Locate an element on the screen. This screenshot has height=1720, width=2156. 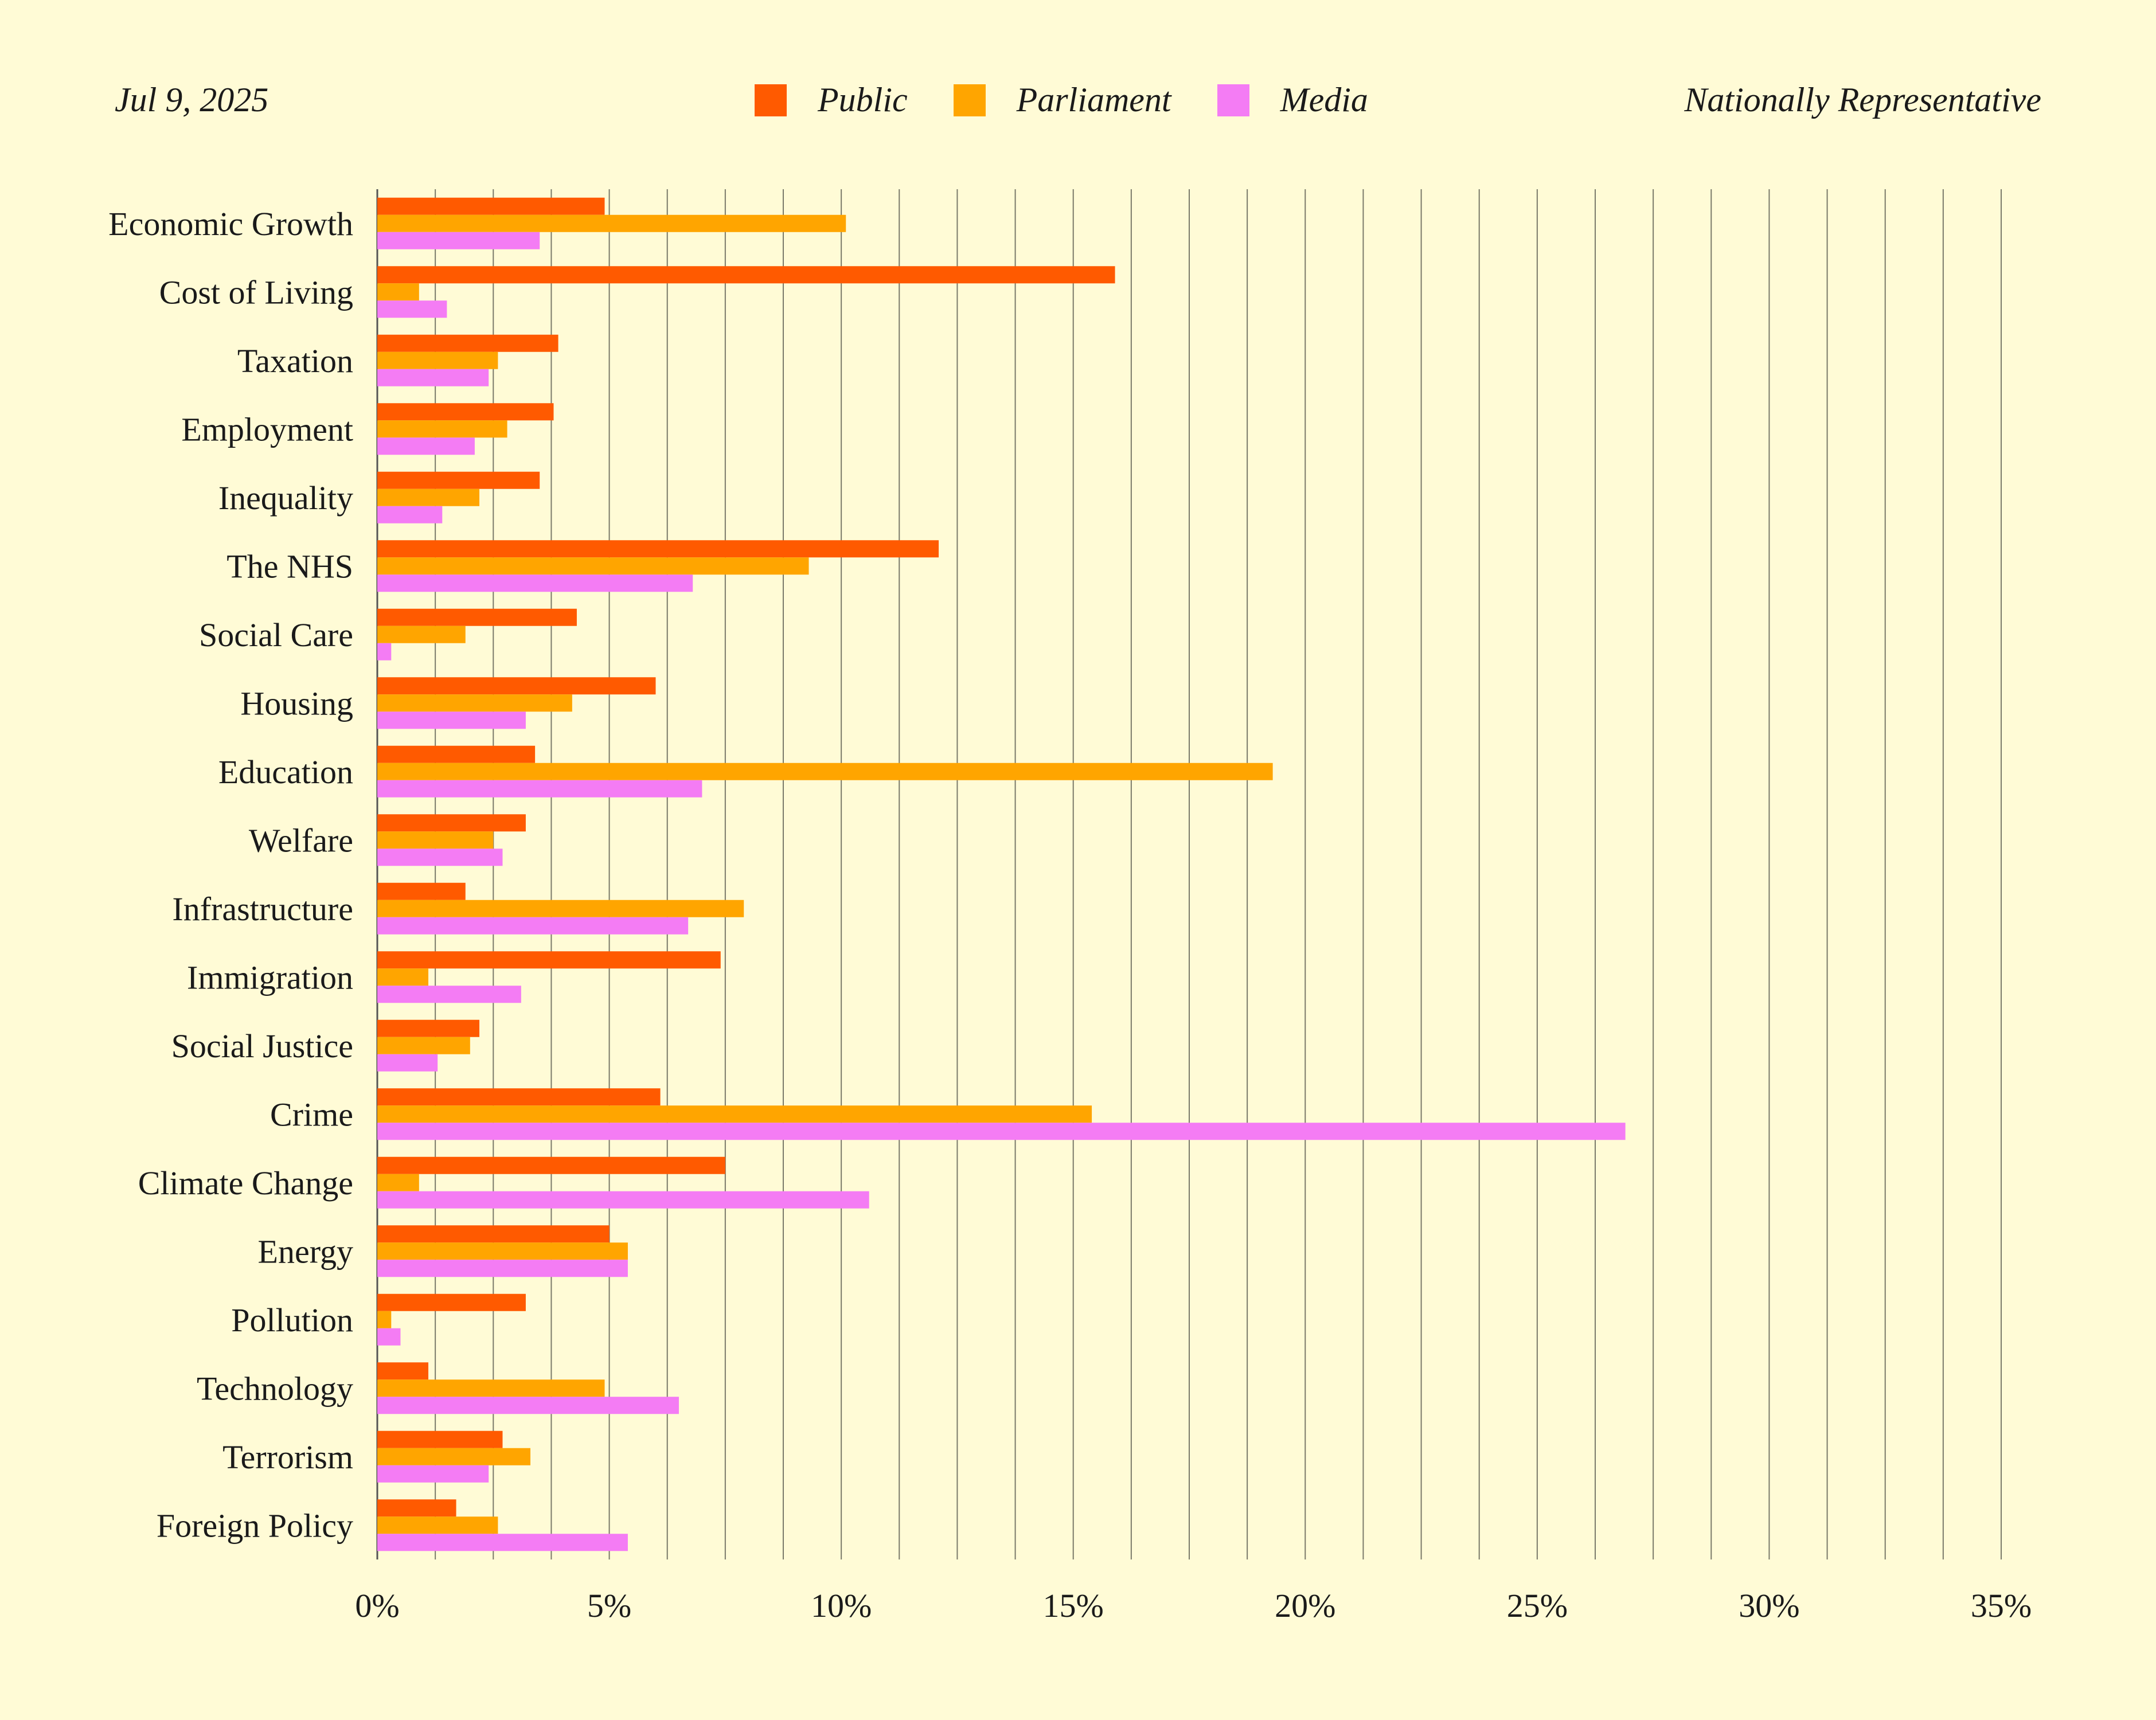
category-label: Economic Growth is located at coordinates (230, 224).